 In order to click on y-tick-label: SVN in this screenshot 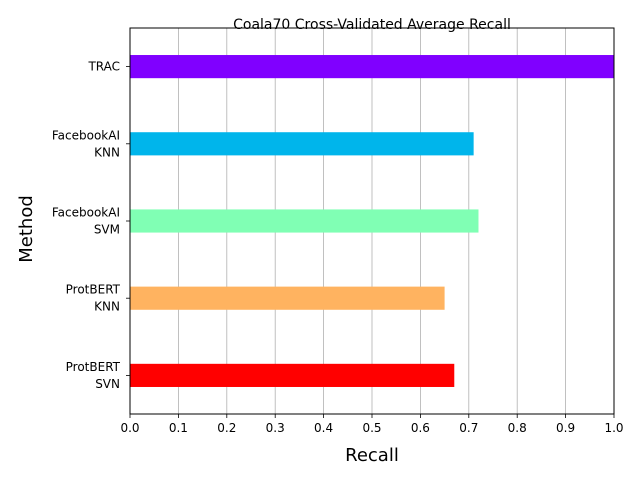, I will do `click(107, 384)`.